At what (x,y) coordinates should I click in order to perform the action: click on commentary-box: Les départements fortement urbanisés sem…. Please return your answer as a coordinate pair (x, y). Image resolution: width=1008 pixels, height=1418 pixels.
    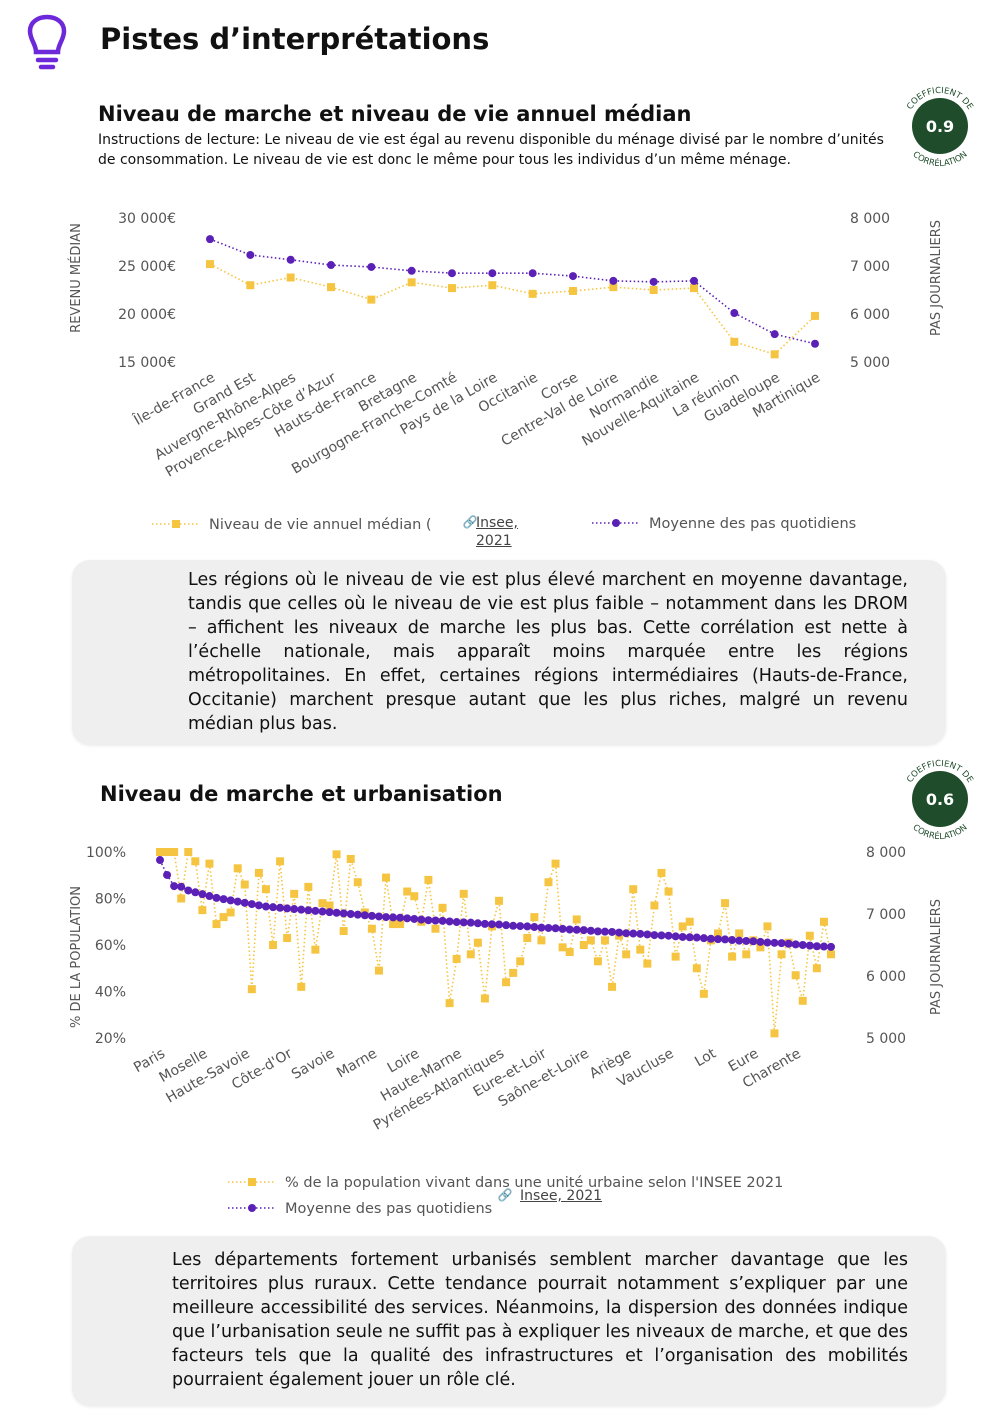
    Looking at the image, I should click on (509, 1321).